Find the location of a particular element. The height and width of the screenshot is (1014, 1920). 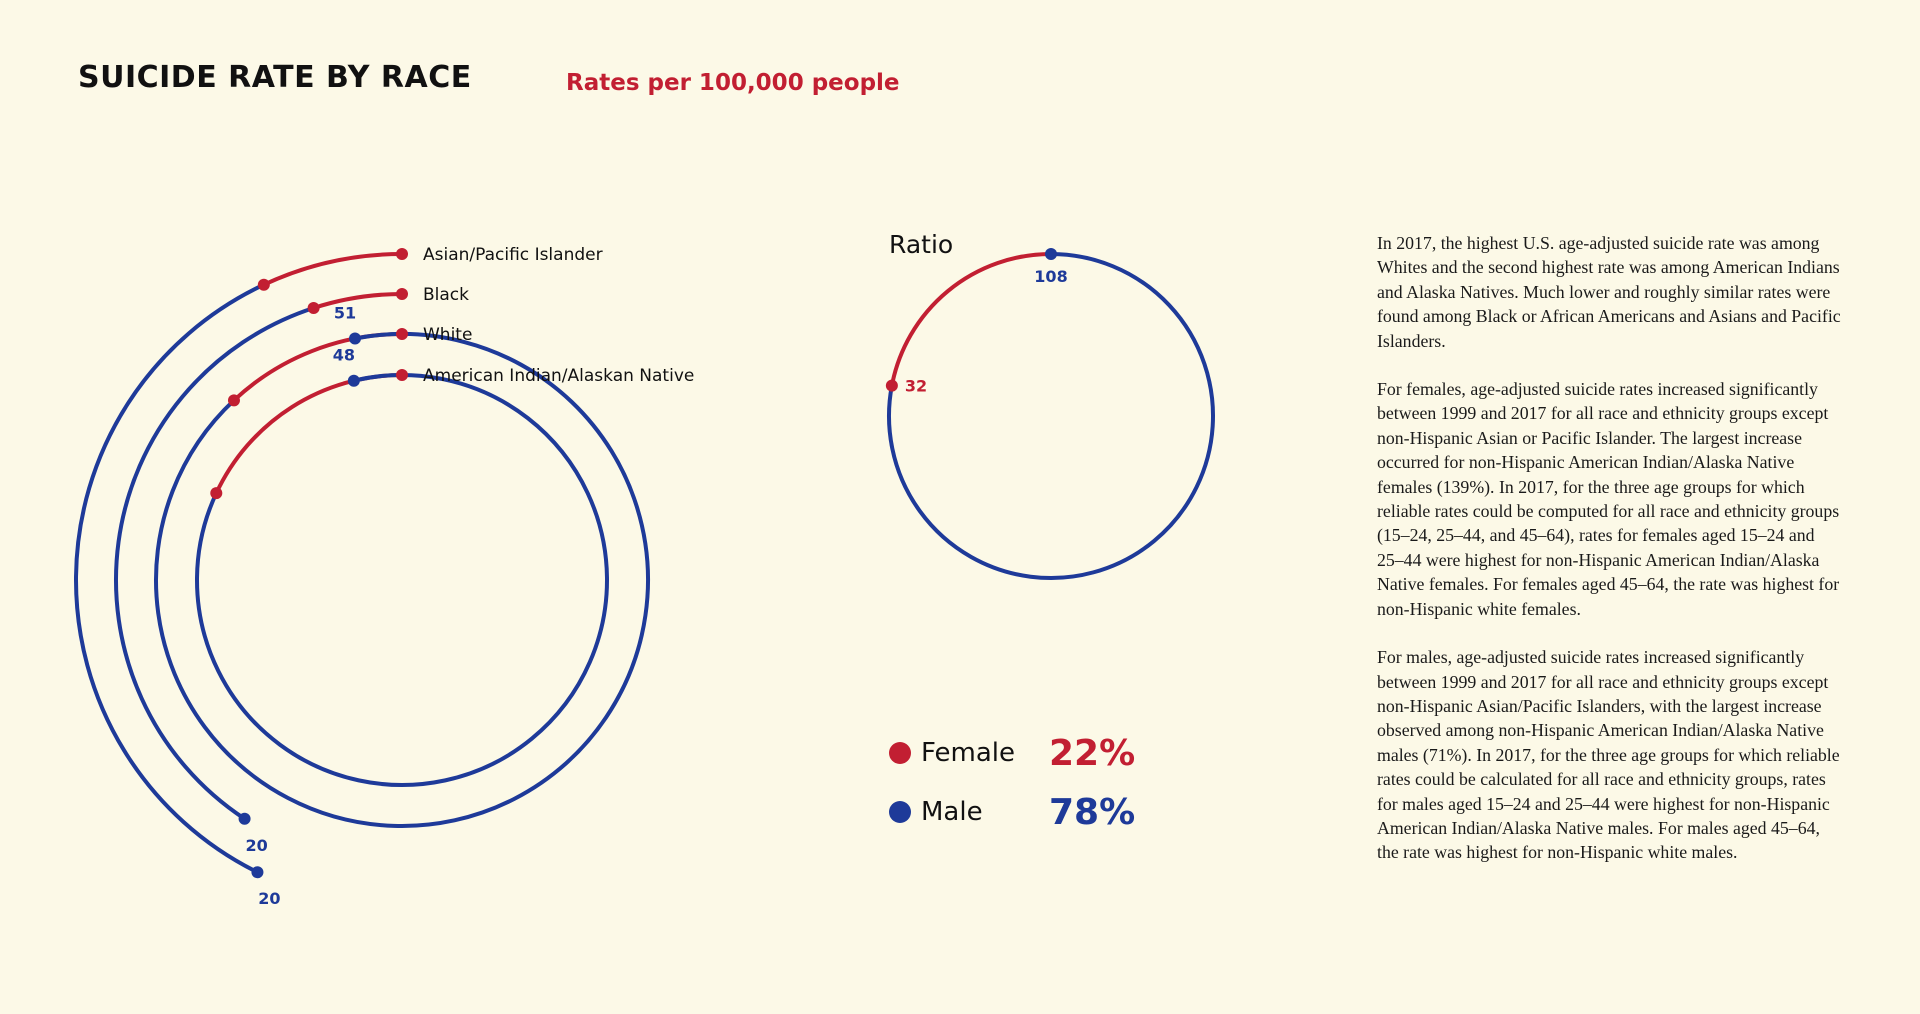

page-title: SUICIDE RATE BY RACE is located at coordinates (275, 77).